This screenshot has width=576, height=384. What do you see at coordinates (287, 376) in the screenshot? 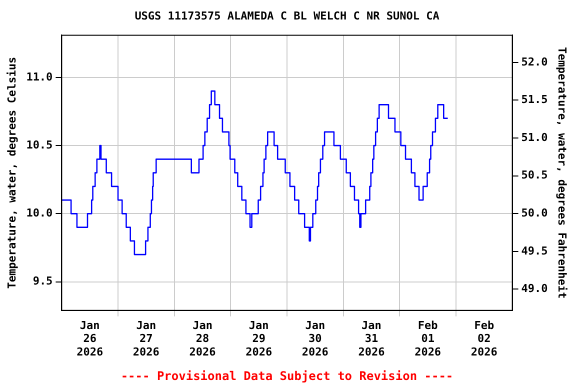
I see `text: ---- Provisional Data Subject to Revision ----` at bounding box center [287, 376].